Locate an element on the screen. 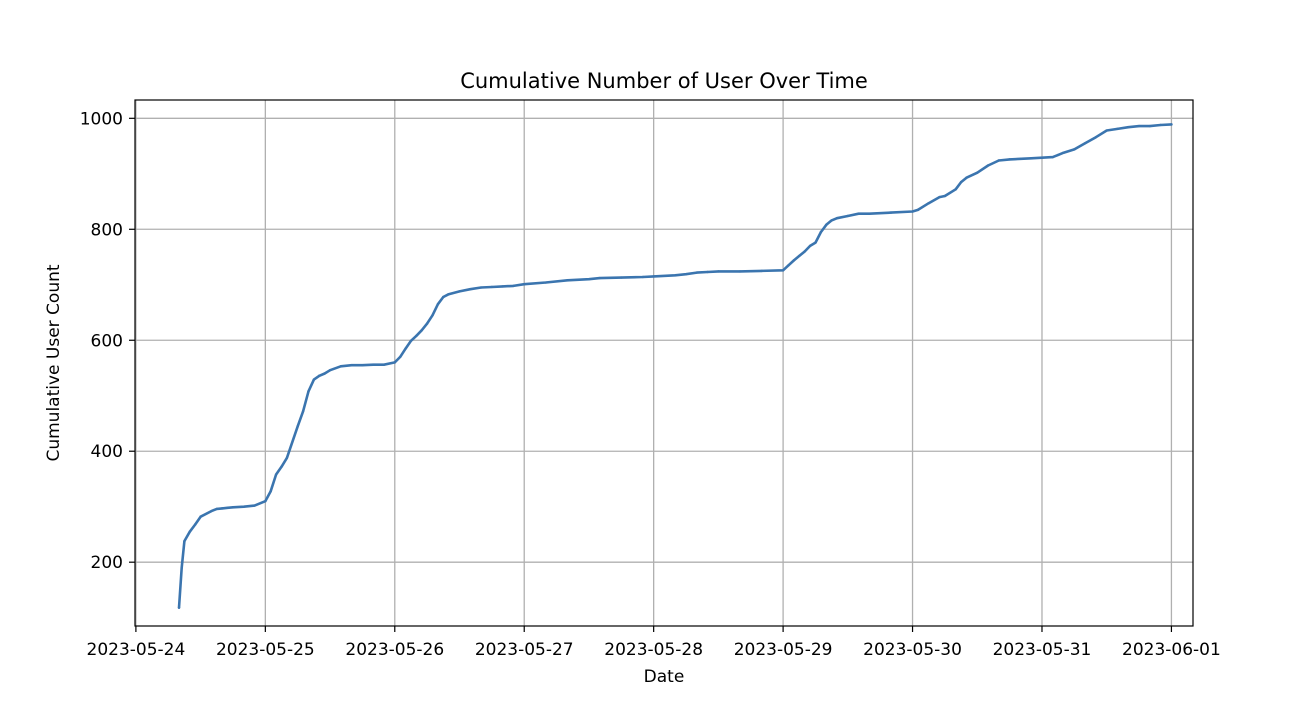 The height and width of the screenshot is (704, 1304). x-tick-label: 2023-05-30 is located at coordinates (912, 650).